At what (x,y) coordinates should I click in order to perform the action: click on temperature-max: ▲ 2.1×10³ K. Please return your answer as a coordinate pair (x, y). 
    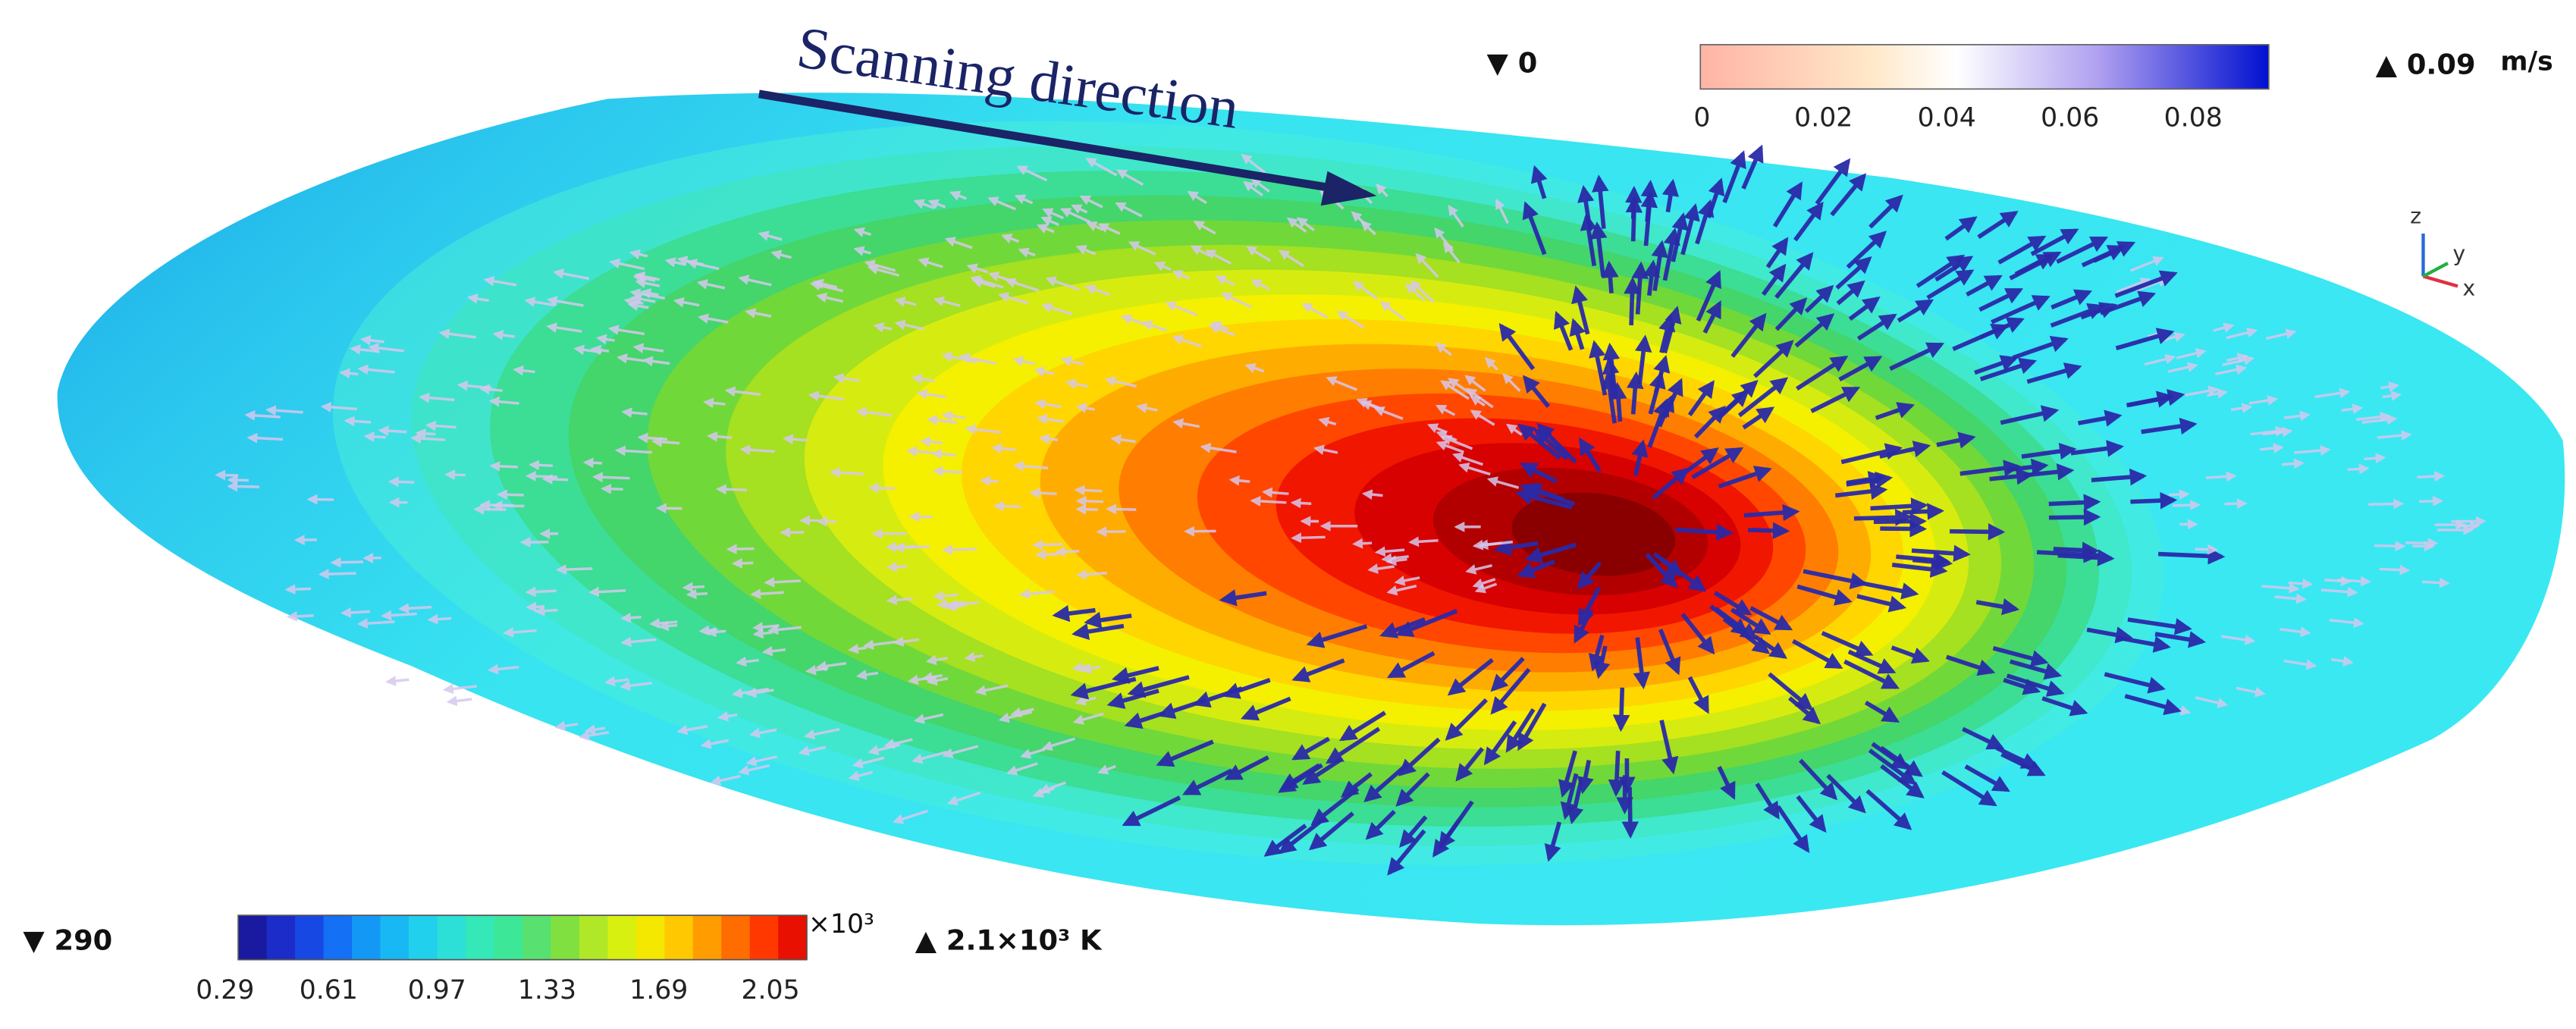
    Looking at the image, I should click on (1009, 940).